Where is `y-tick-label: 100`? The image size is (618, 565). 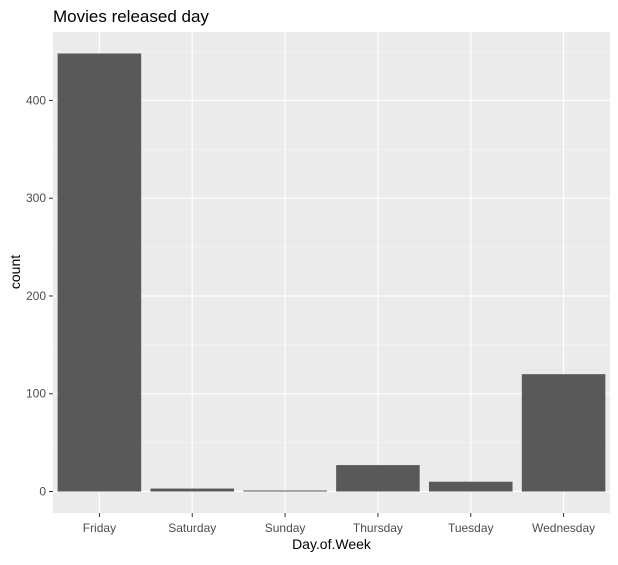 y-tick-label: 100 is located at coordinates (36, 394).